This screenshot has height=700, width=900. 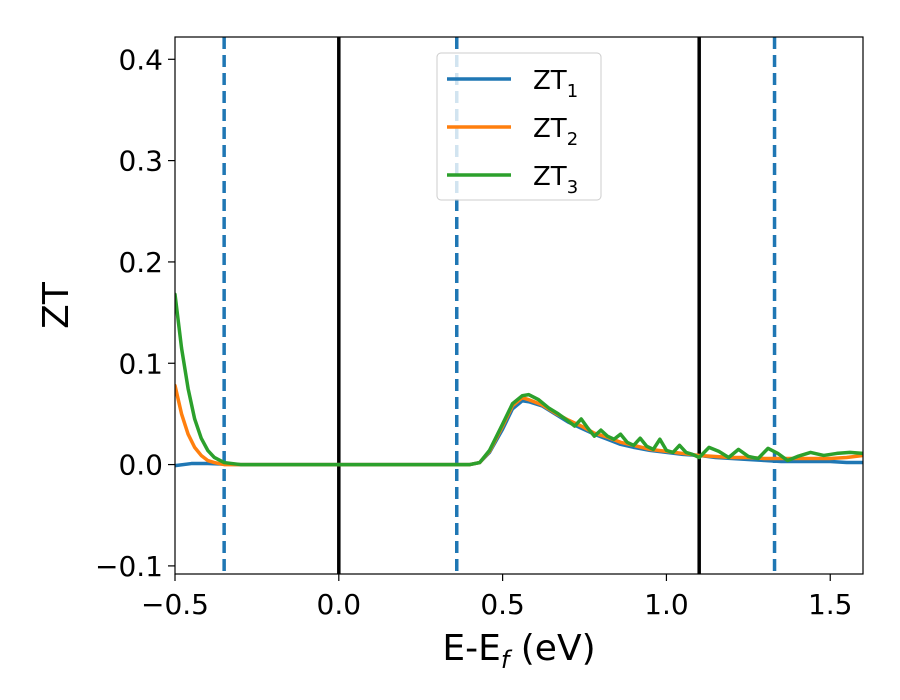 What do you see at coordinates (339, 604) in the screenshot?
I see `x-tick-label: 0.0` at bounding box center [339, 604].